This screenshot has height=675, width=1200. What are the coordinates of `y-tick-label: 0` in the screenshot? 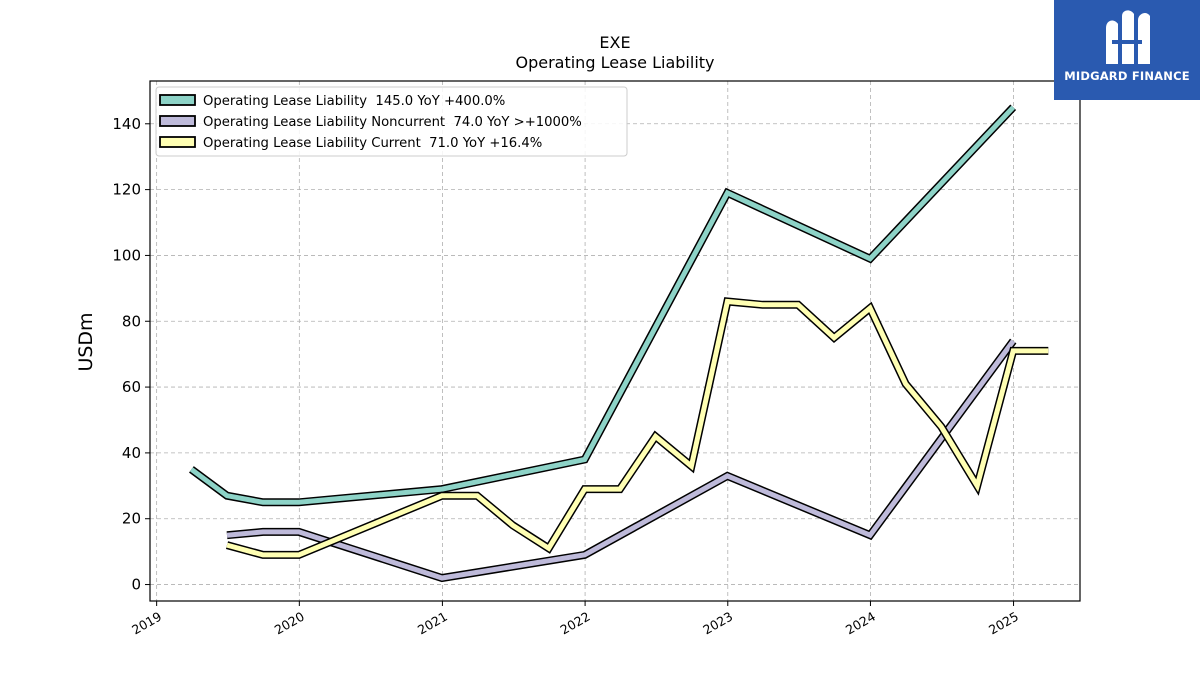 It's located at (136, 585).